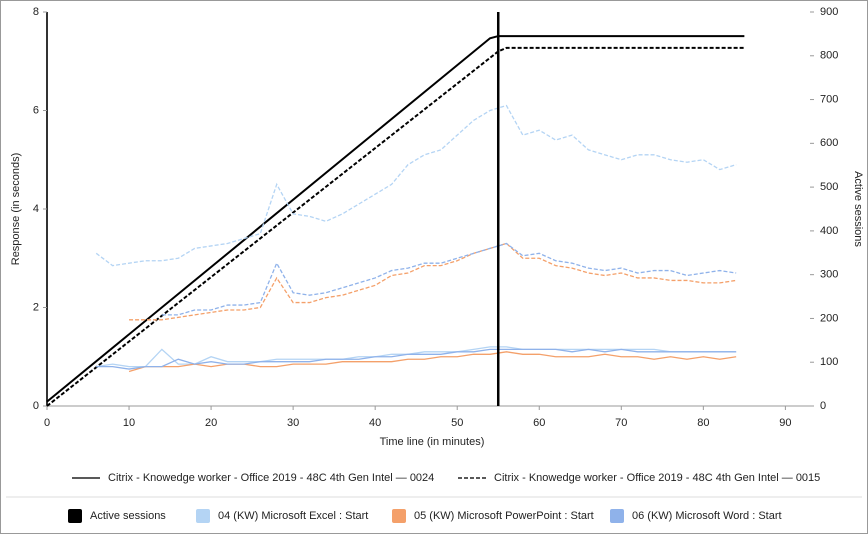 The height and width of the screenshot is (534, 868). Describe the element at coordinates (829, 56) in the screenshot. I see `y2-tick-label: 800` at that location.